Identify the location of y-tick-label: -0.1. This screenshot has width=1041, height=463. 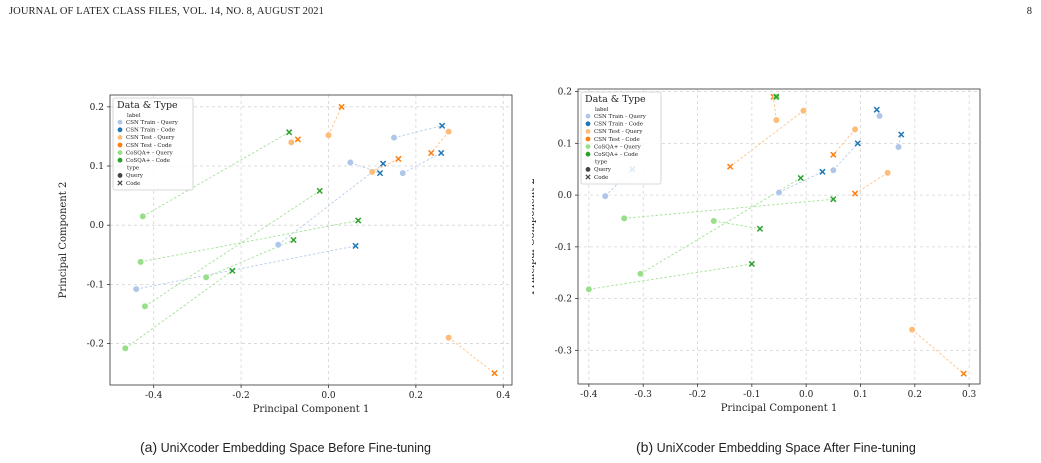
(563, 248).